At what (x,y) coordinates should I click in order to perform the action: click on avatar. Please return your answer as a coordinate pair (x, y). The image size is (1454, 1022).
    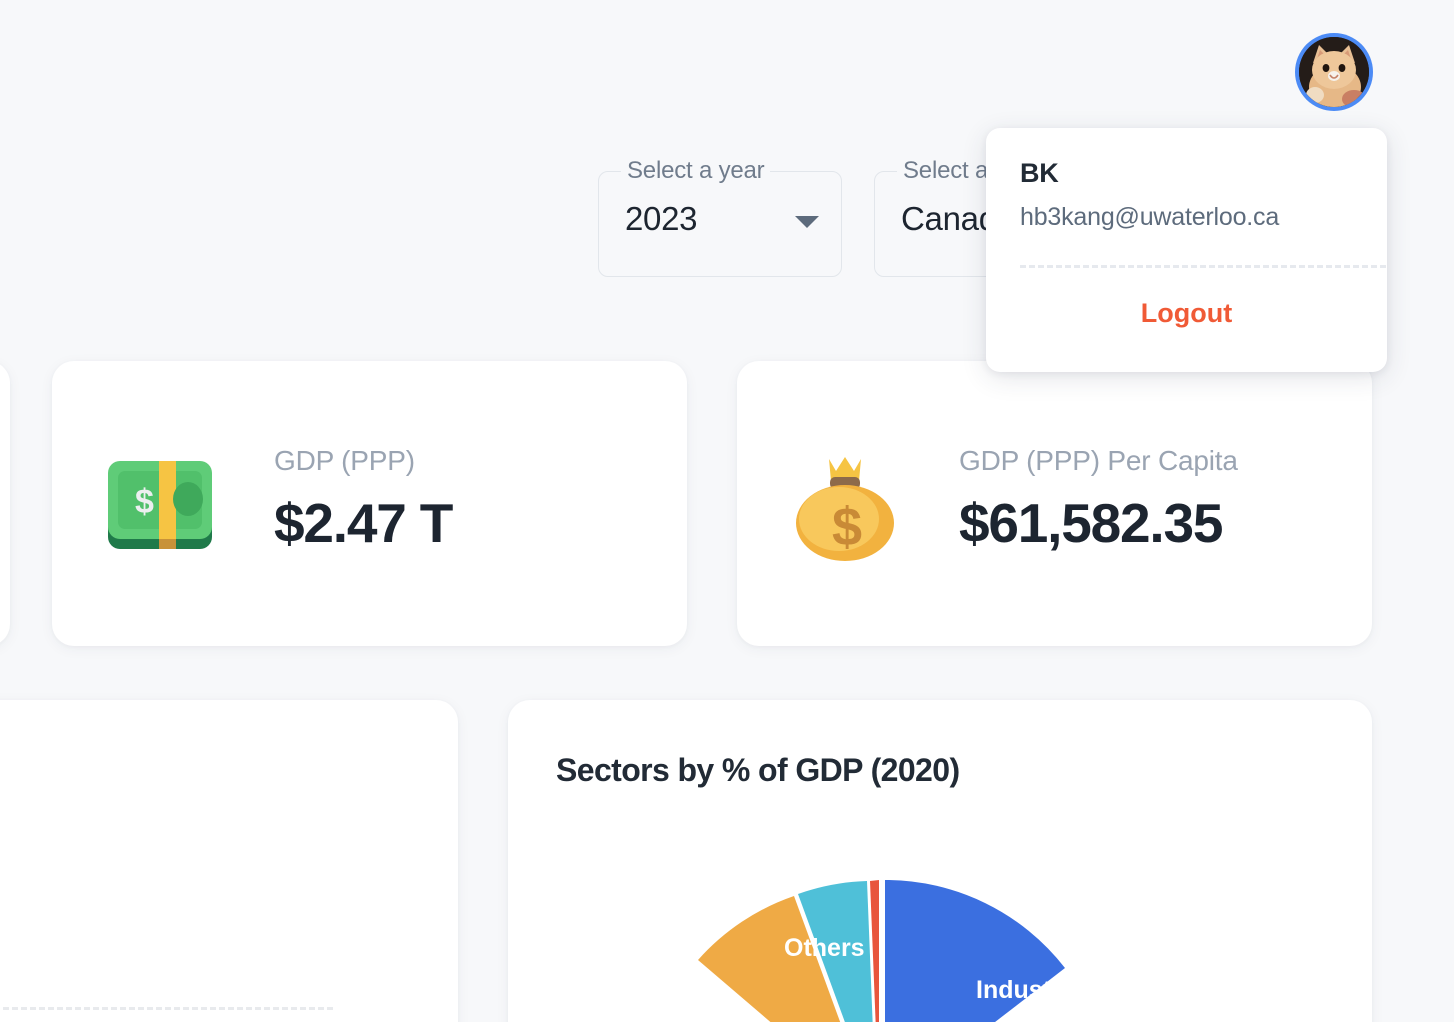
    Looking at the image, I should click on (1334, 72).